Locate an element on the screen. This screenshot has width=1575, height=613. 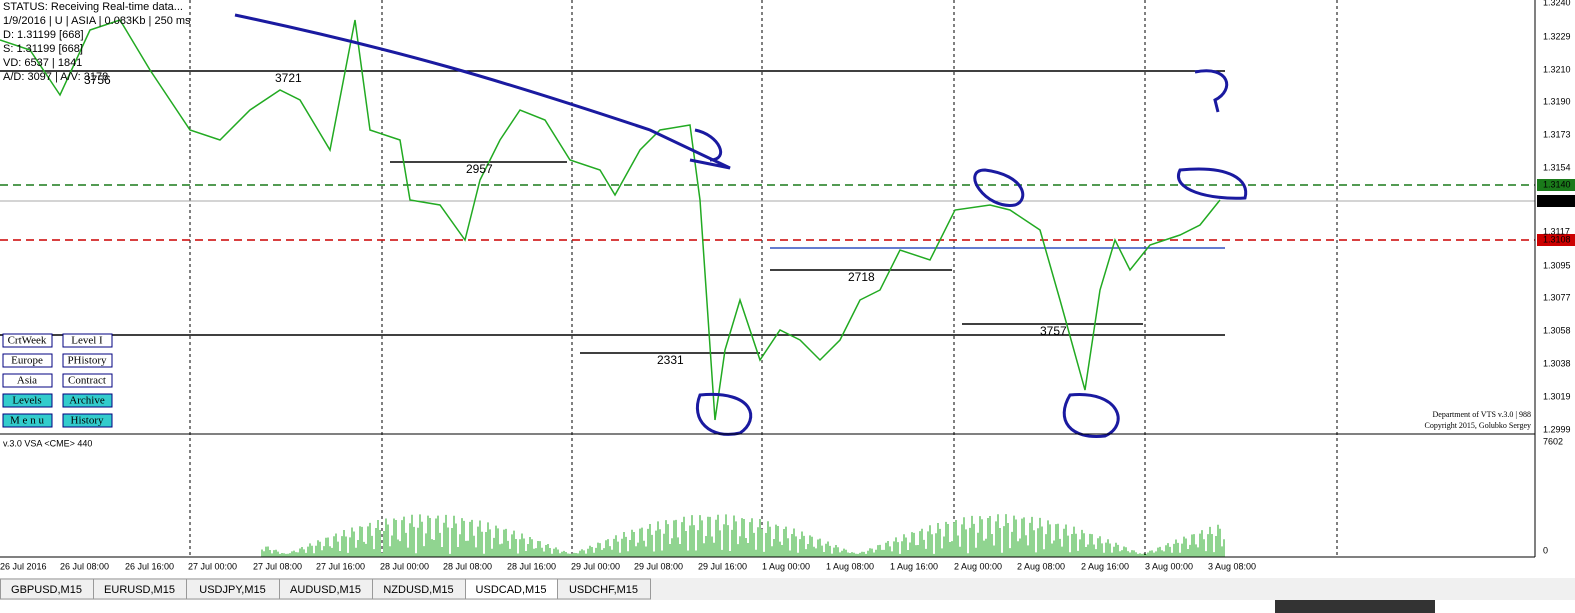
tab: AUDUSD,M15 is located at coordinates (326, 589).